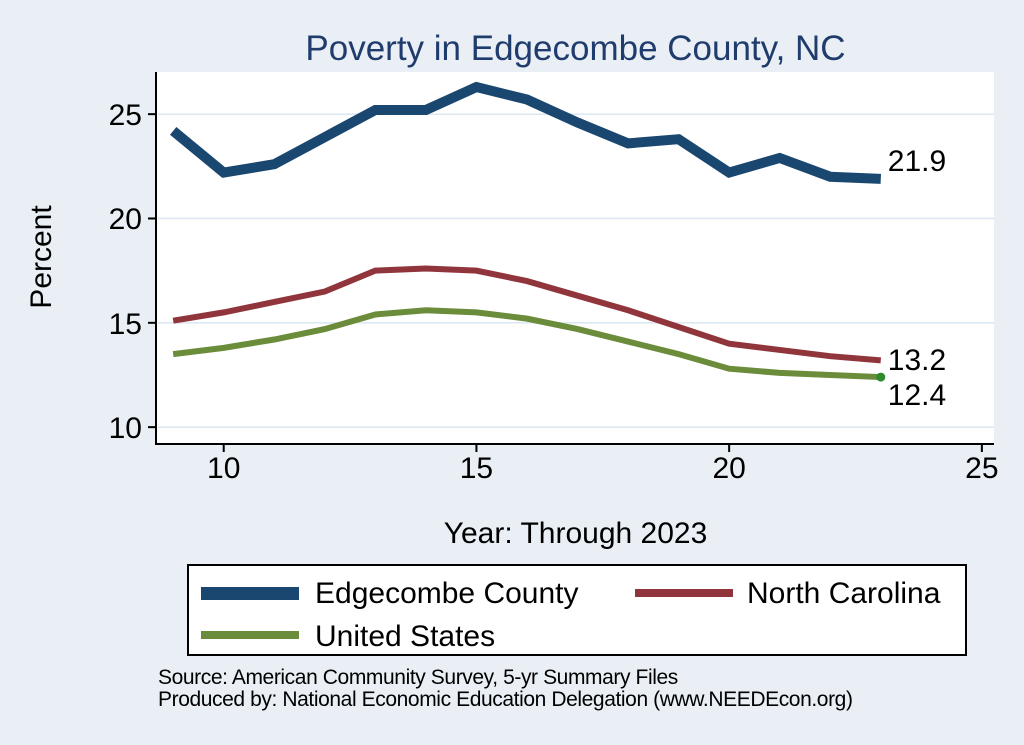  What do you see at coordinates (405, 636) in the screenshot?
I see `legend-label-united-states: United States` at bounding box center [405, 636].